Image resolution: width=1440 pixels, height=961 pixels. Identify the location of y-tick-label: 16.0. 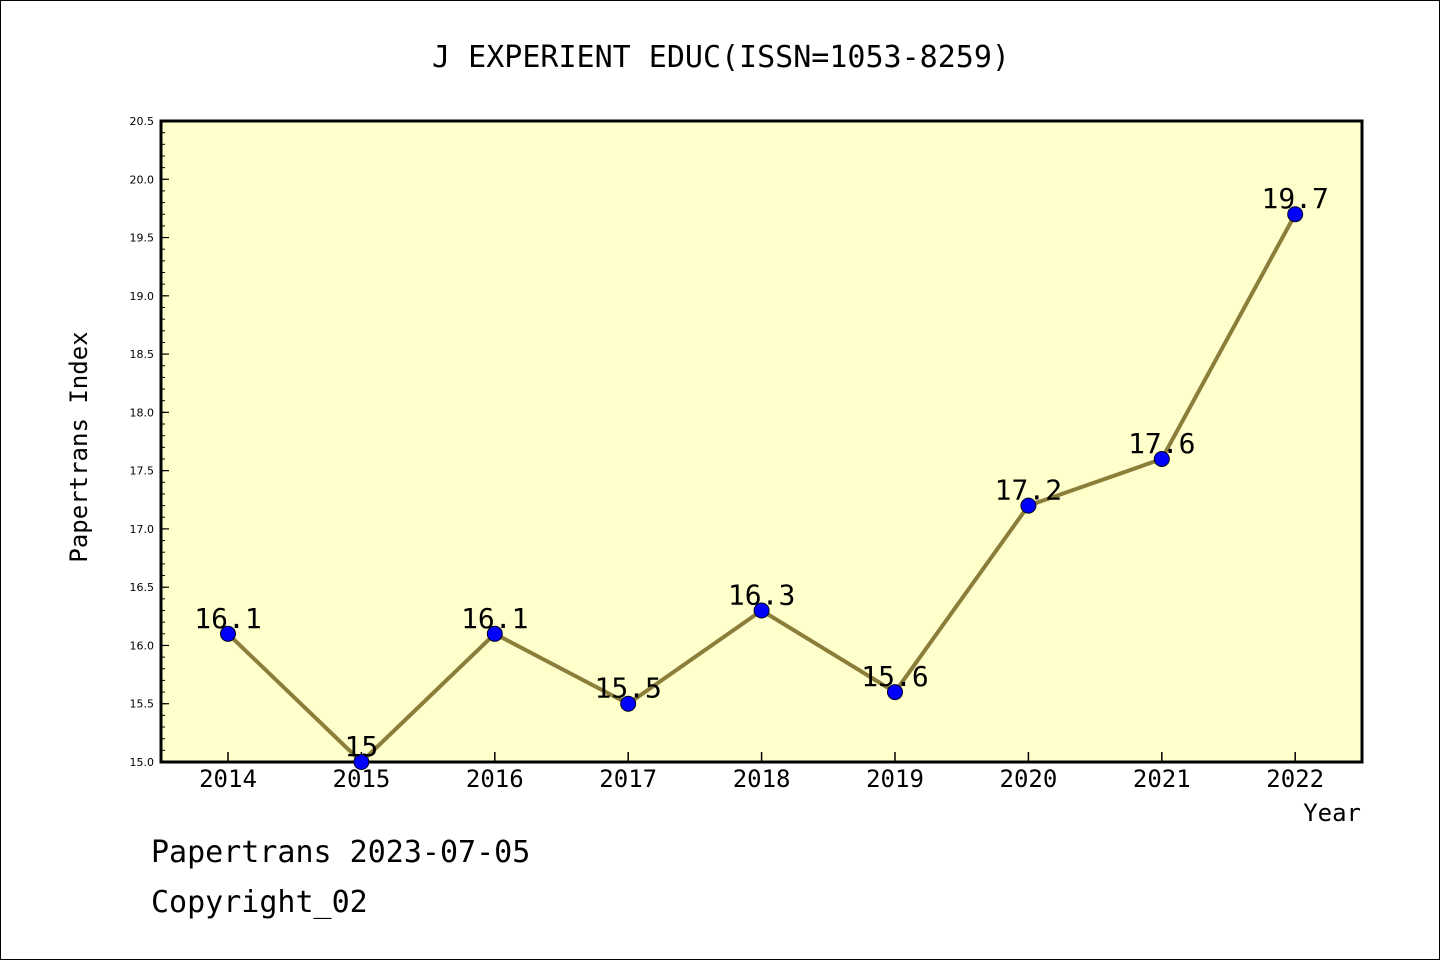
(142, 645).